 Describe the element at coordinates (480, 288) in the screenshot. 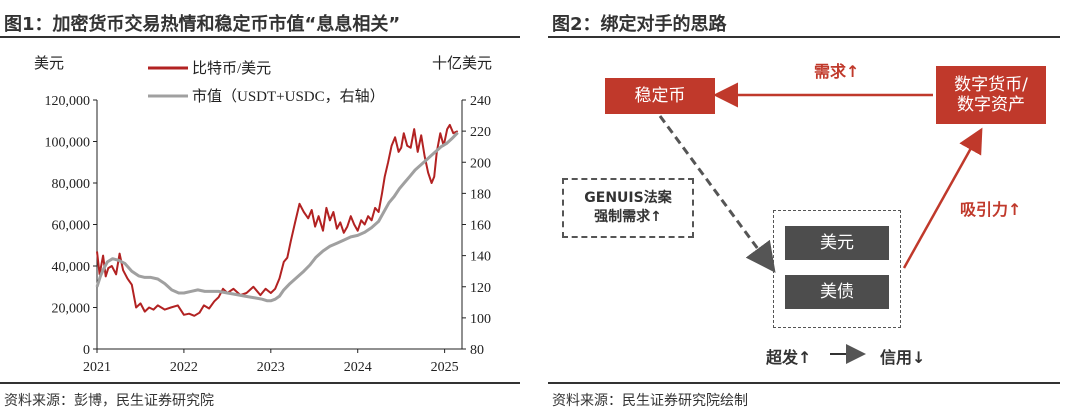

I see `right-tick-label: 120` at that location.